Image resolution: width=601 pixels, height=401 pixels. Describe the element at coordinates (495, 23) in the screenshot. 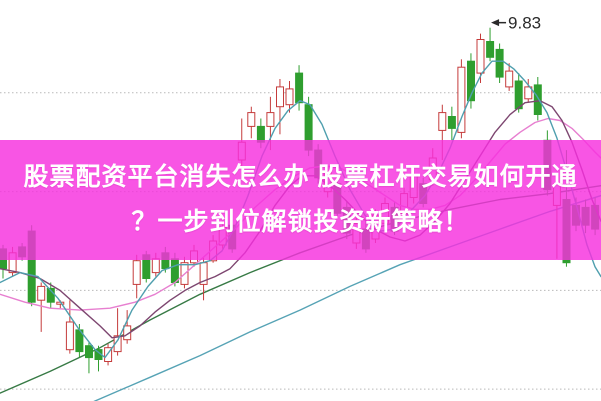

I see `high-label-arrow-head` at that location.